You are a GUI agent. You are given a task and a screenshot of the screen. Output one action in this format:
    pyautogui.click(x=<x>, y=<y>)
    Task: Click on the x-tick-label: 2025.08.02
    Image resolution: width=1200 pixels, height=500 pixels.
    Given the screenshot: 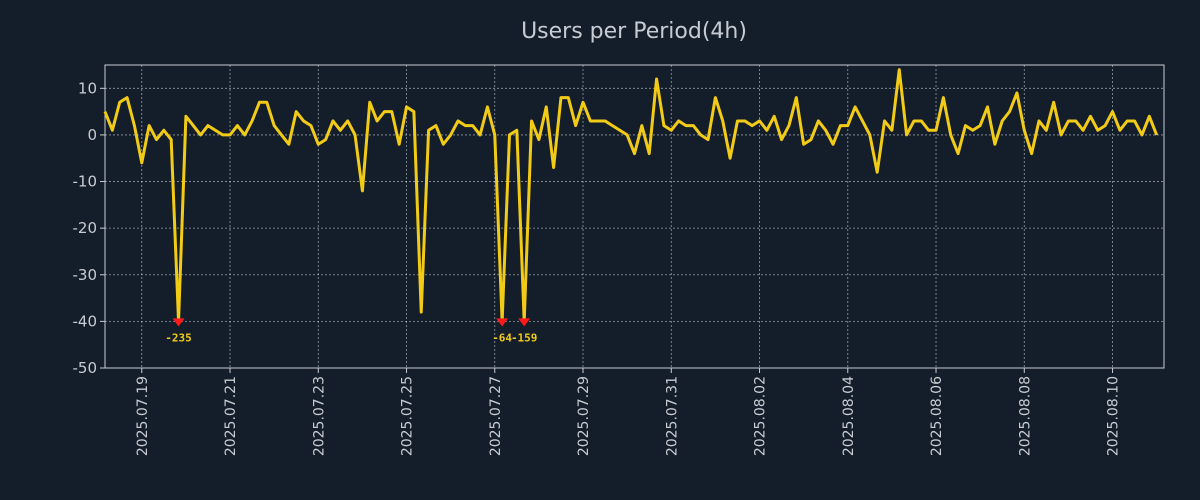 What is the action you would take?
    pyautogui.click(x=761, y=416)
    